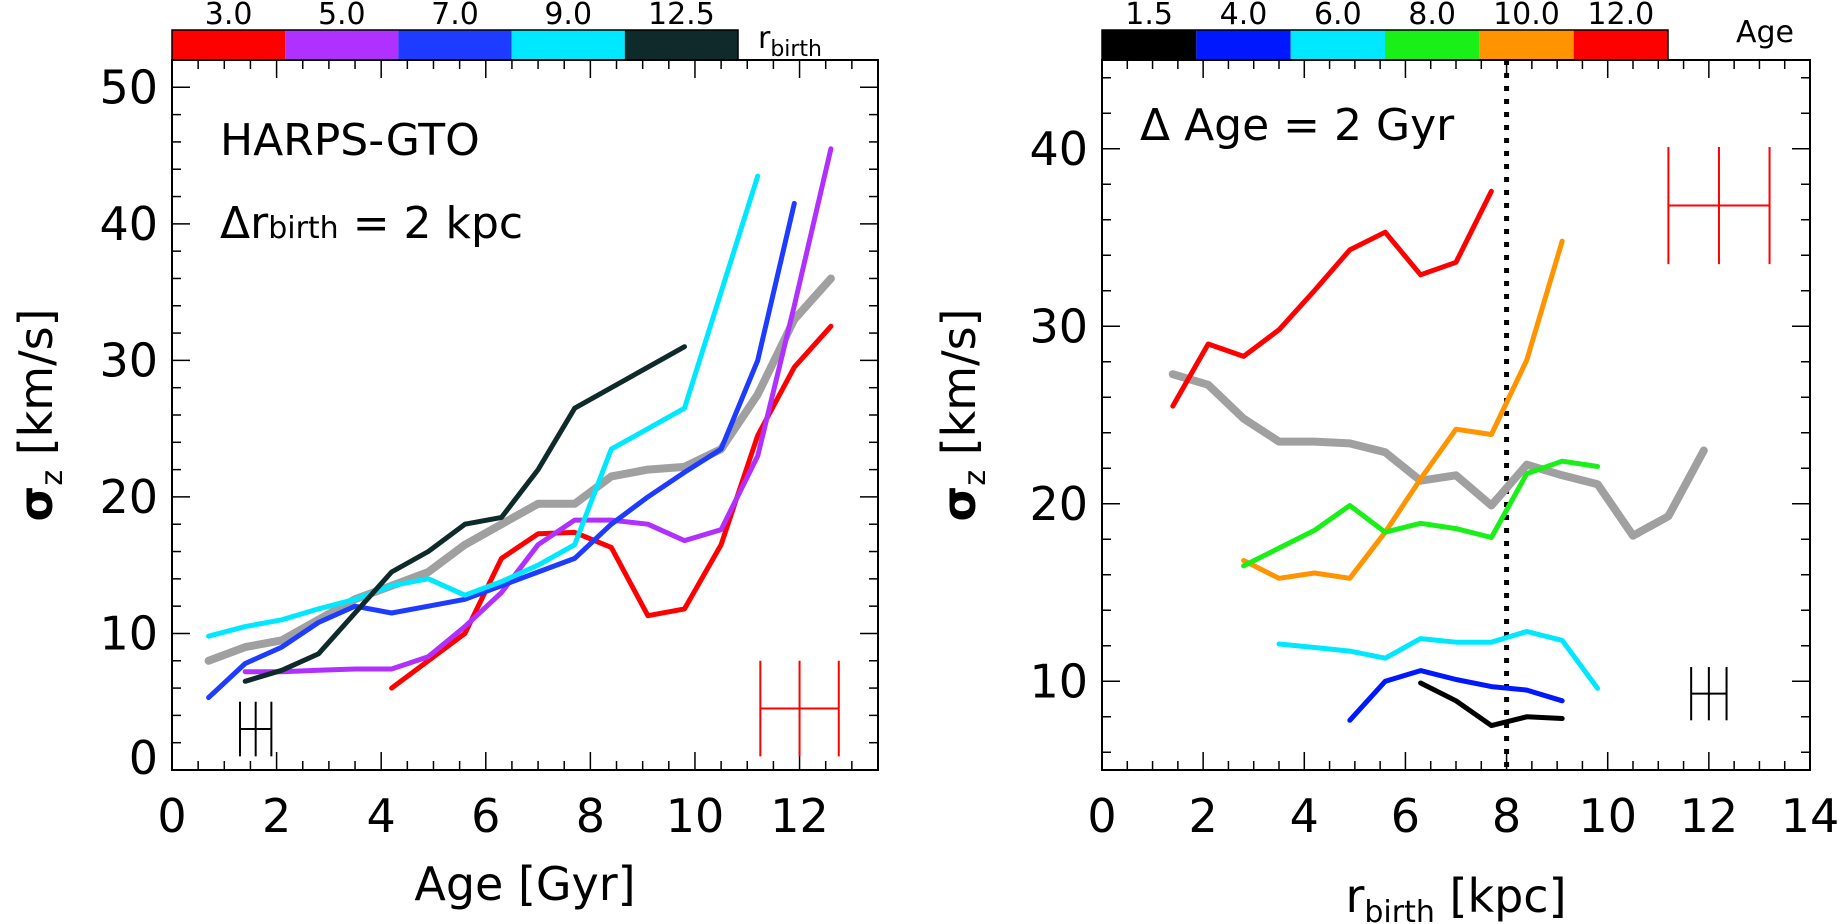 The width and height of the screenshot is (1838, 924). I want to click on colorbar-tick-label: 7.0, so click(455, 16).